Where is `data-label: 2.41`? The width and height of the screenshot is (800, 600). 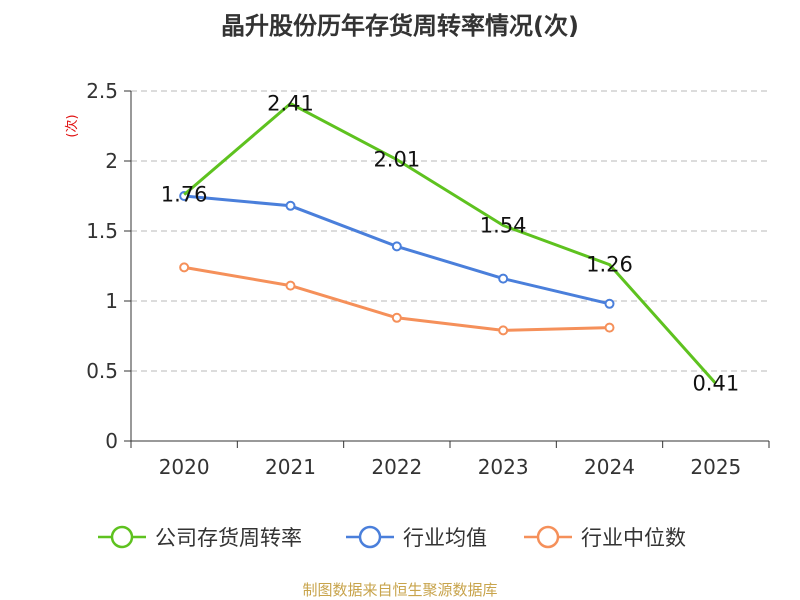 data-label: 2.41 is located at coordinates (290, 104).